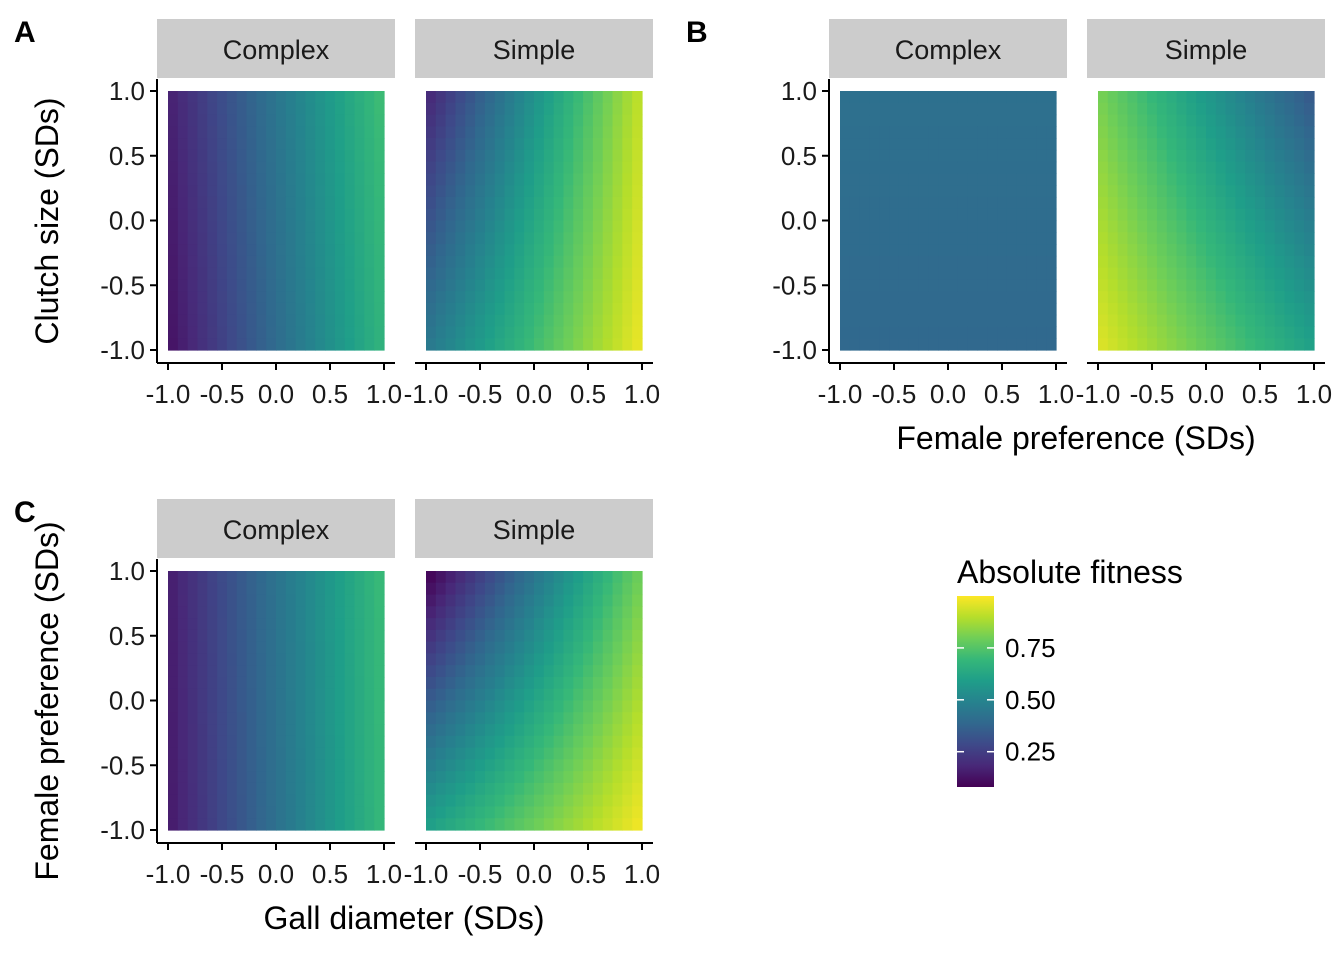 This screenshot has width=1344, height=960. Describe the element at coordinates (25, 32) in the screenshot. I see `panel-letter: A` at that location.